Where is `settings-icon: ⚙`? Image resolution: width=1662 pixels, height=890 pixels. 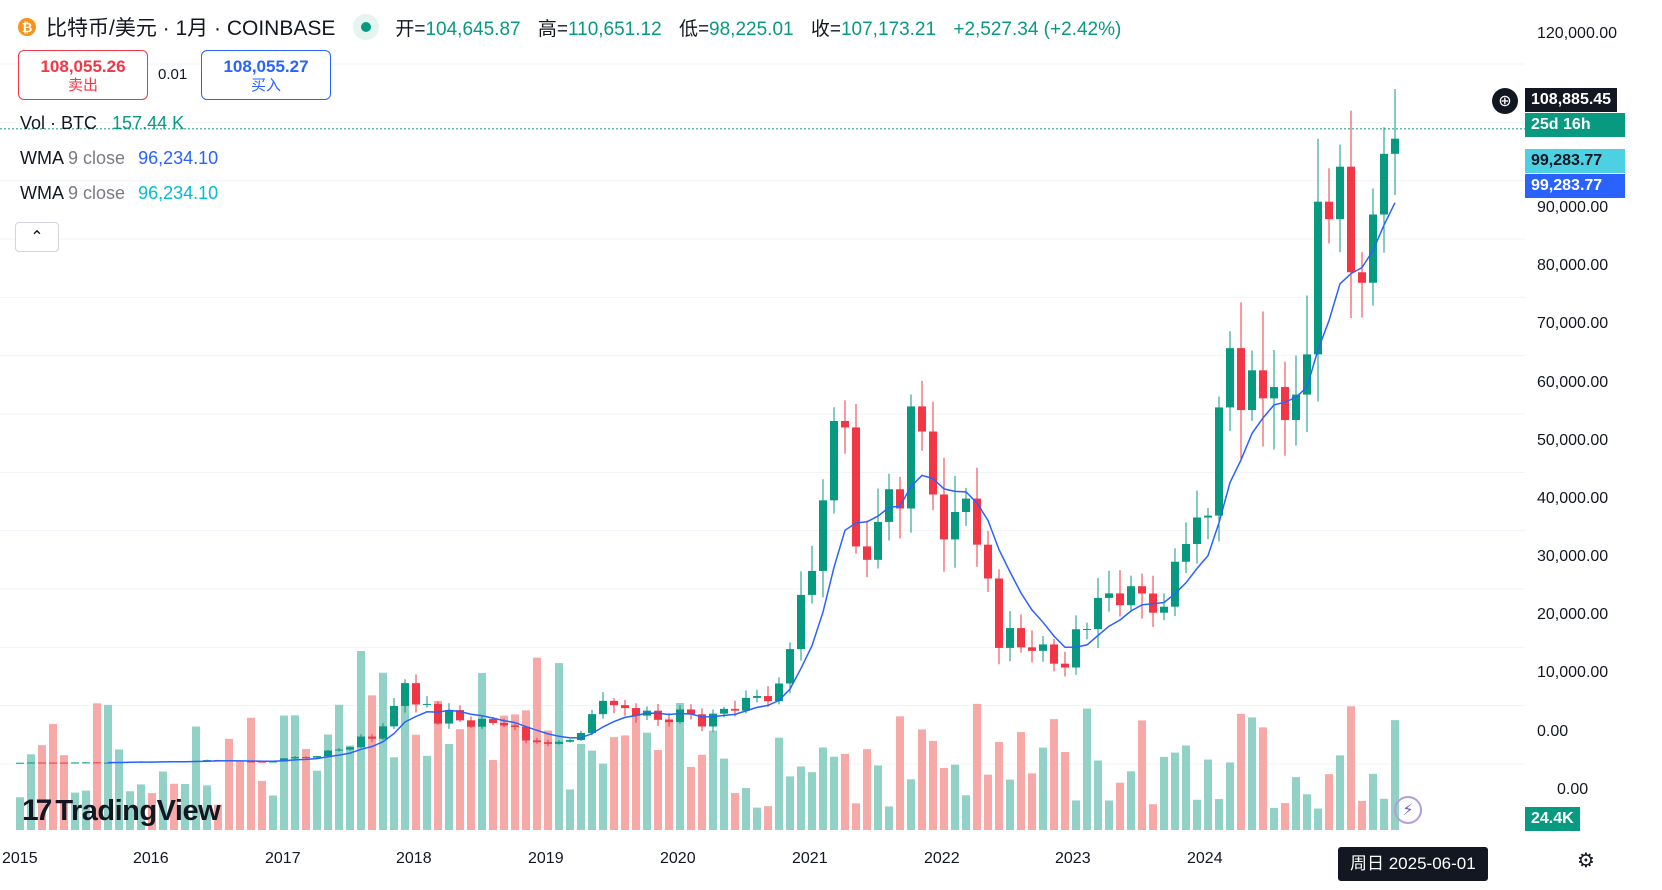 settings-icon: ⚙ is located at coordinates (1586, 860).